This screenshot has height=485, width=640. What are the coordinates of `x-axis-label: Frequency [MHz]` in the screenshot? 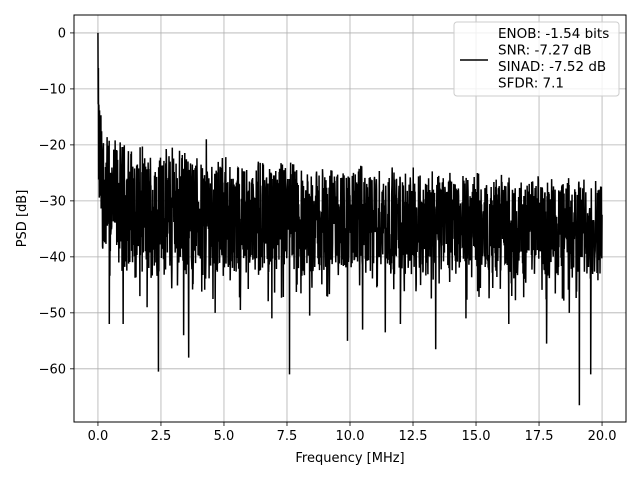 It's located at (349, 458).